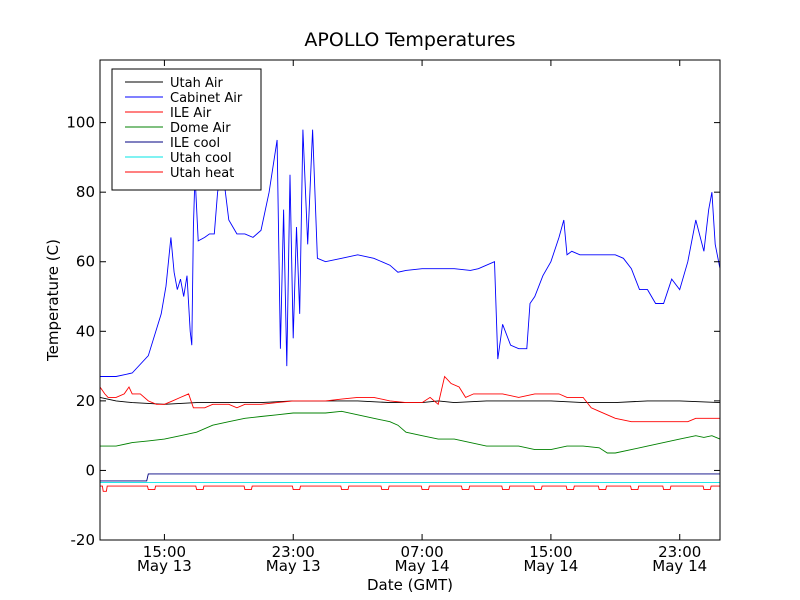  I want to click on legend-entry: ILE cool, so click(195, 143).